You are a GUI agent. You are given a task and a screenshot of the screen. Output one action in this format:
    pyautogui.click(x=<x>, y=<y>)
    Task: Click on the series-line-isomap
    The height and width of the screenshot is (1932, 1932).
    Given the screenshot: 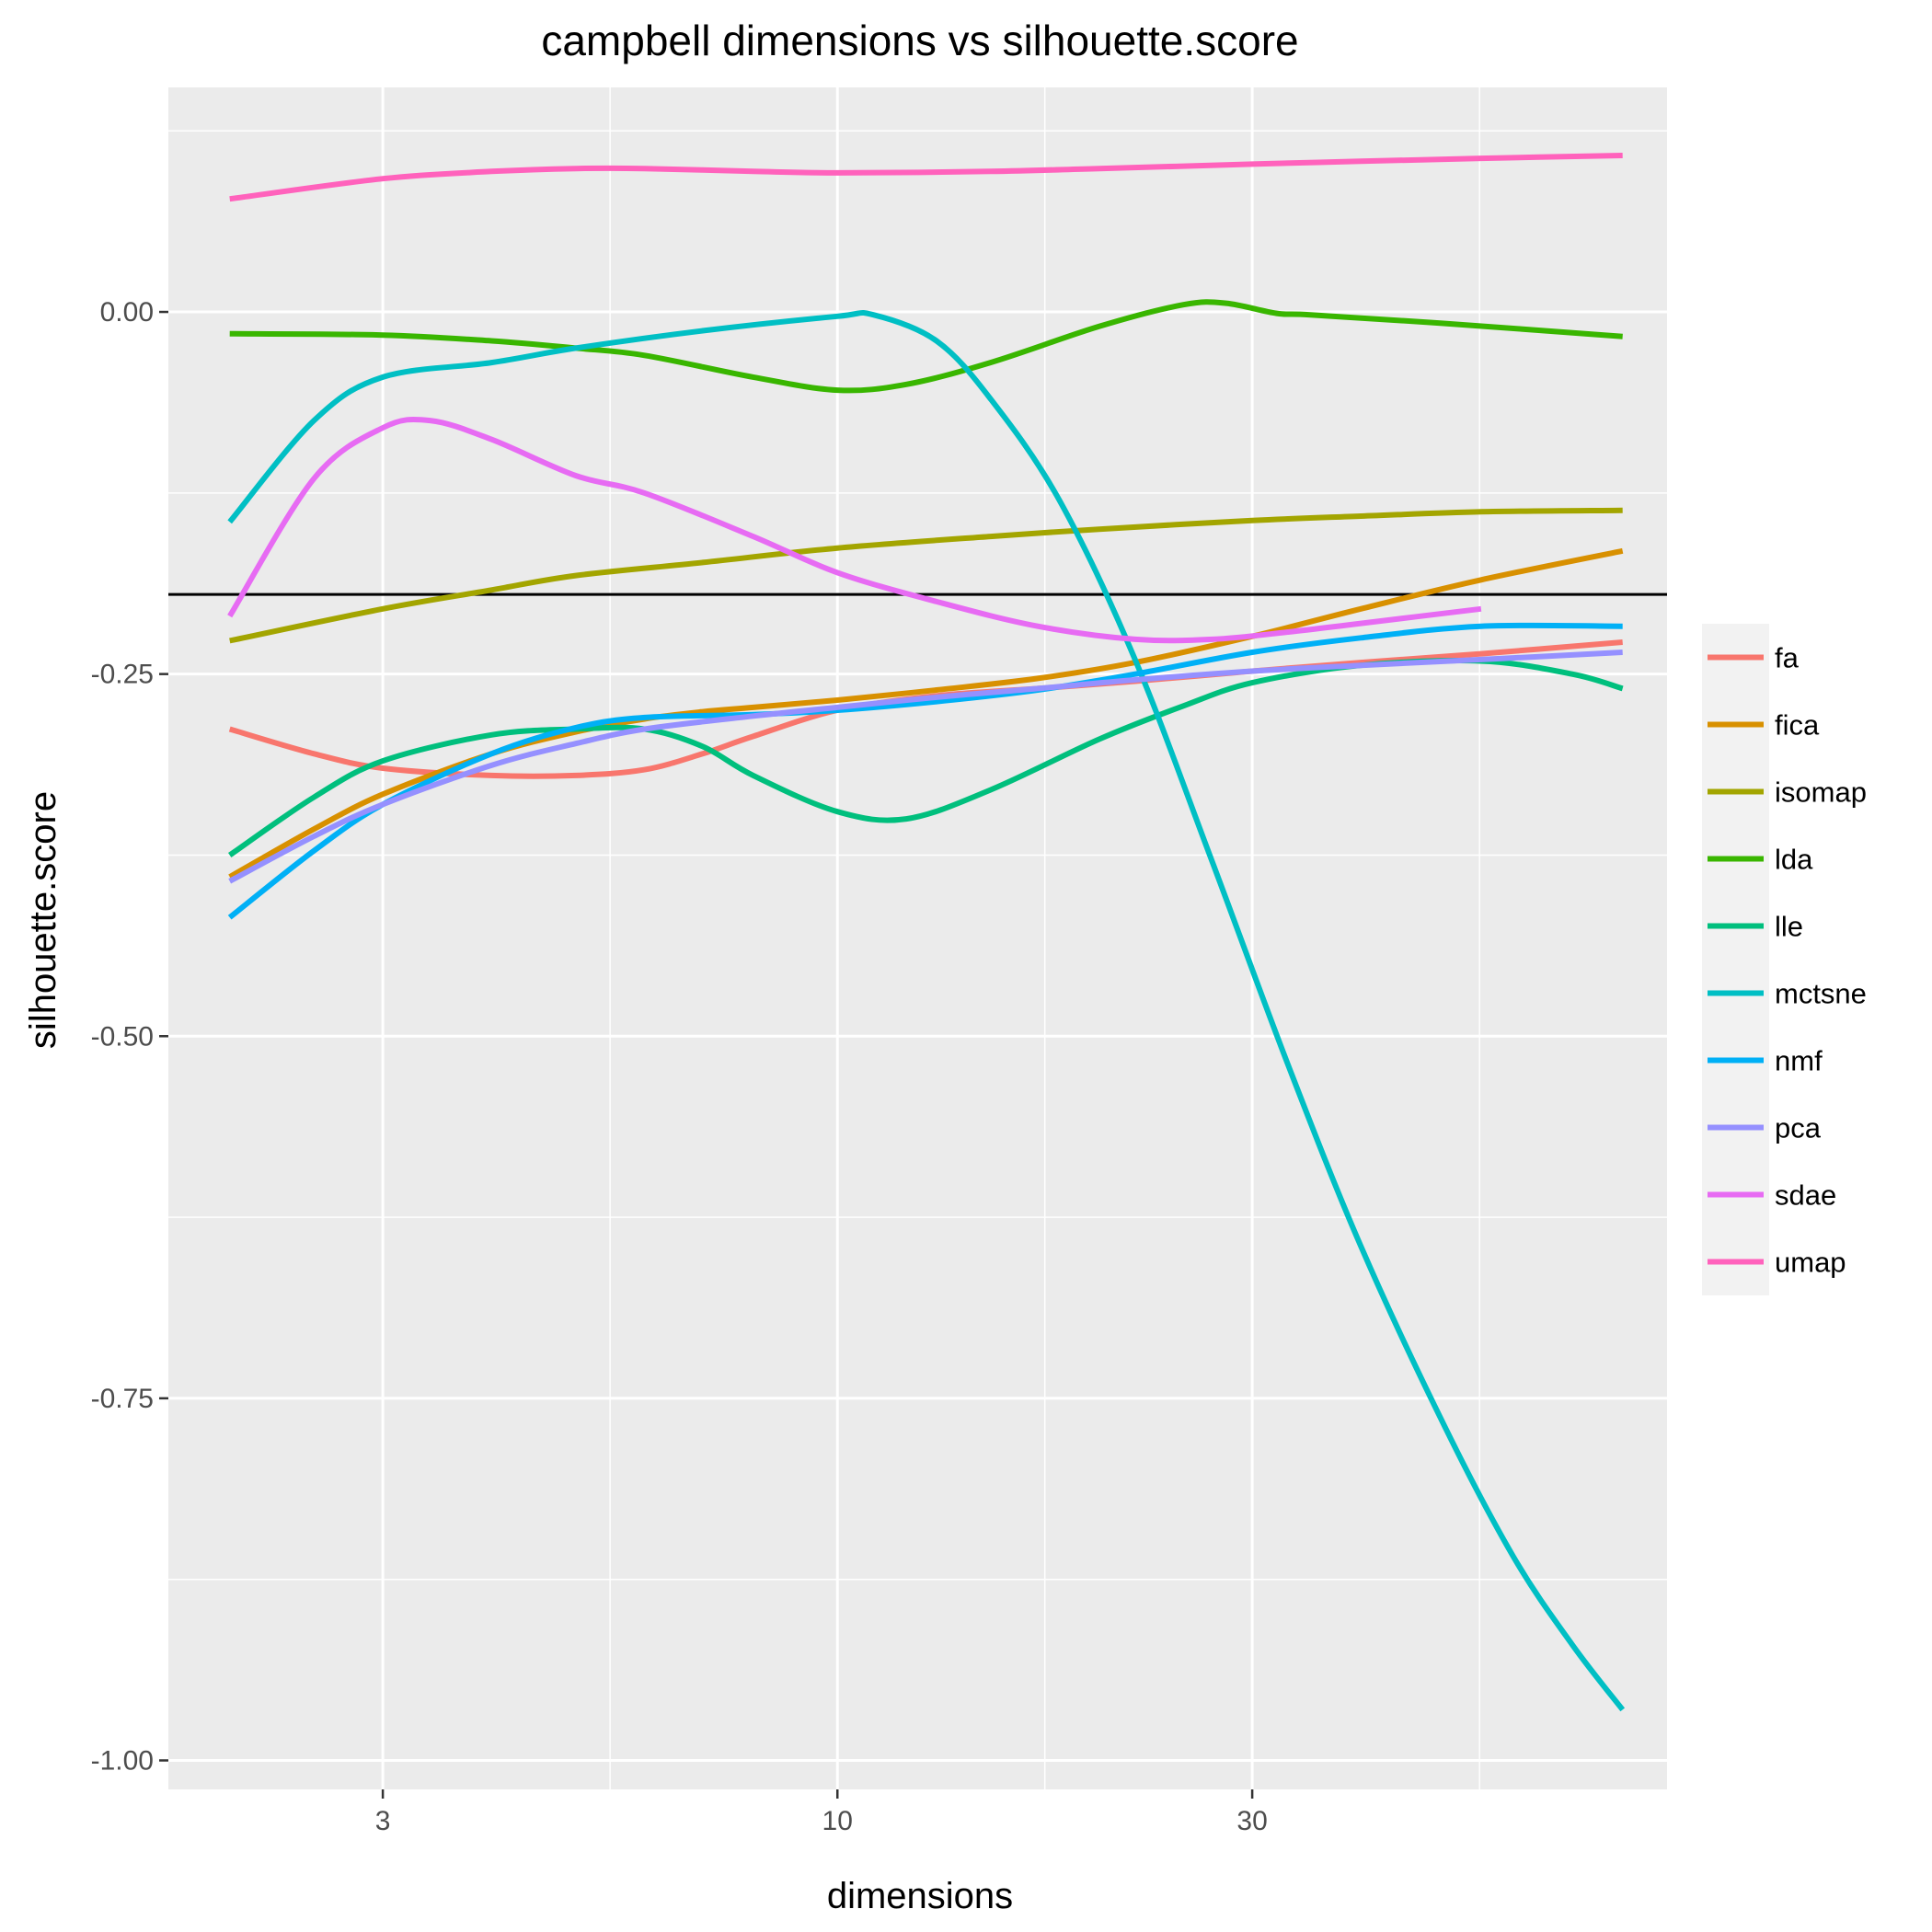 What is the action you would take?
    pyautogui.click(x=926, y=575)
    